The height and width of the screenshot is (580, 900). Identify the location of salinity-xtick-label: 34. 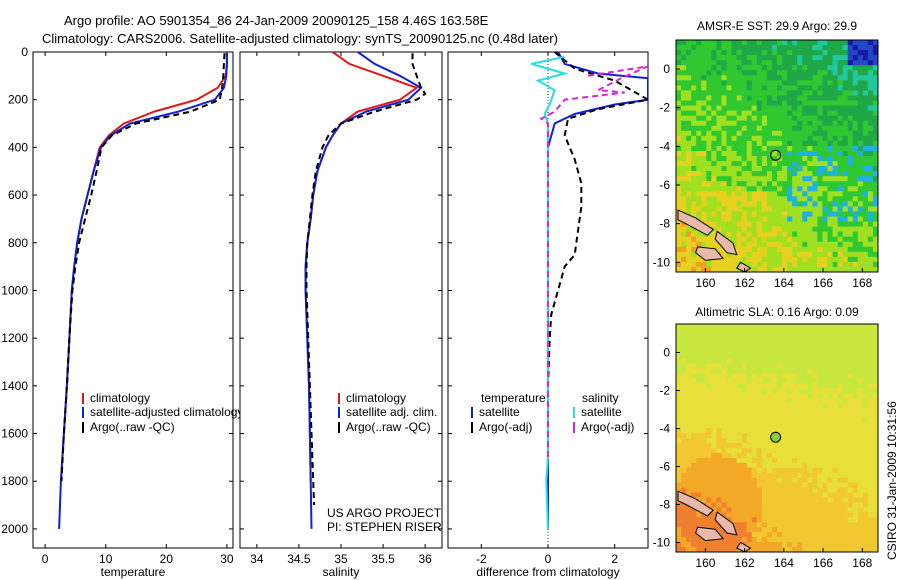
(257, 559).